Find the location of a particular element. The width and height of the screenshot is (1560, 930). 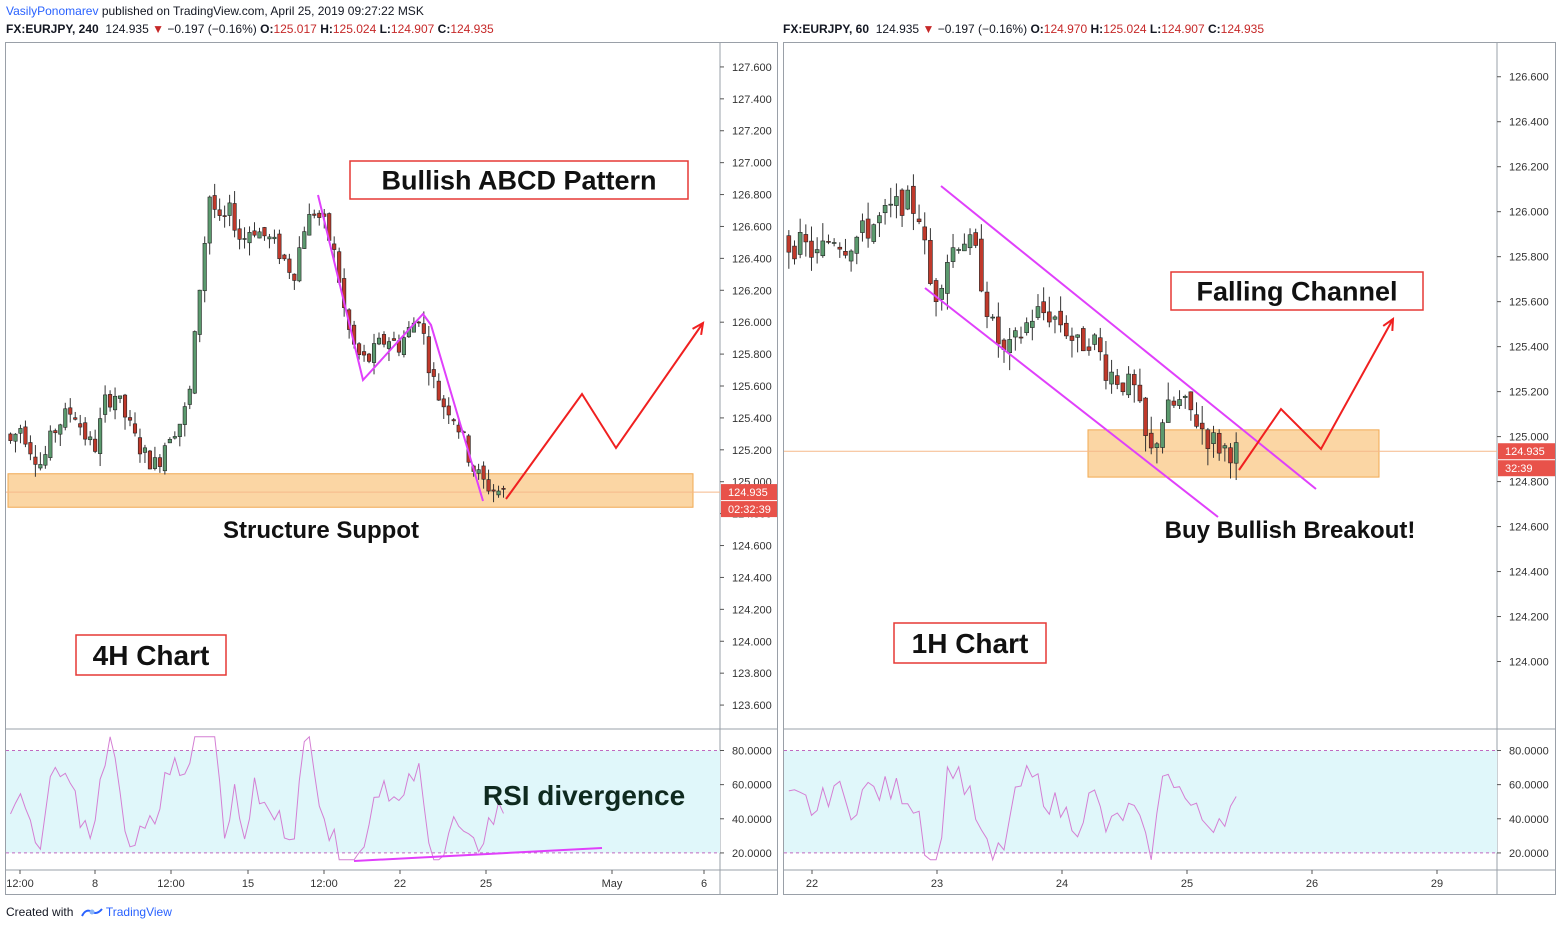

rsi-band is located at coordinates (1140, 801).